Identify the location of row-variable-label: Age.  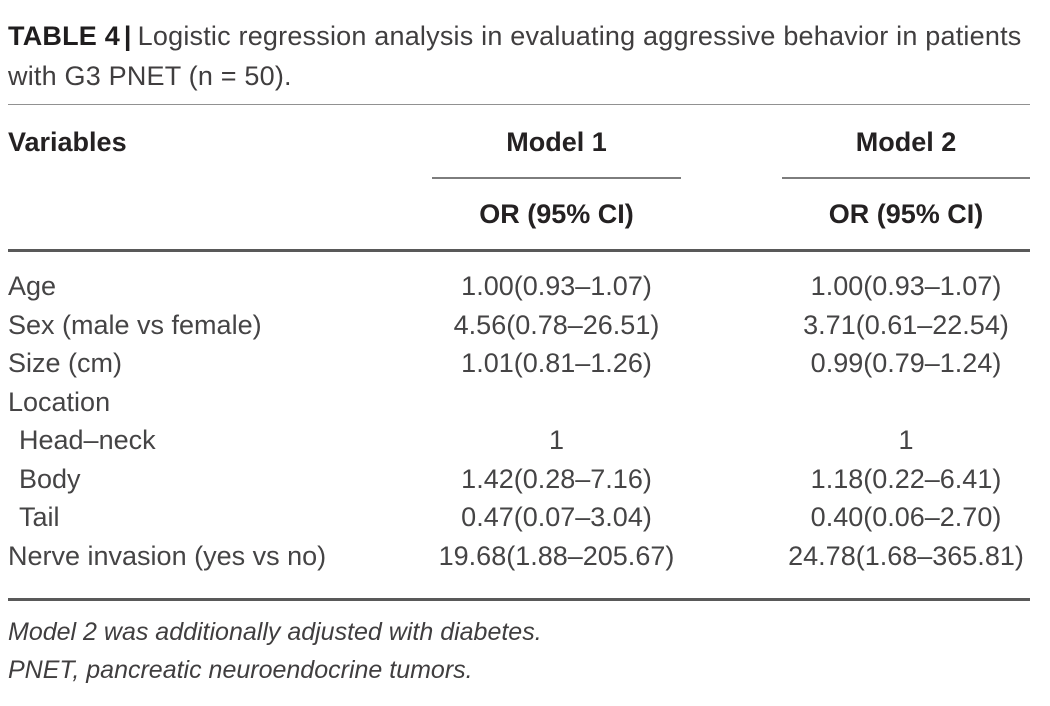
(32, 286).